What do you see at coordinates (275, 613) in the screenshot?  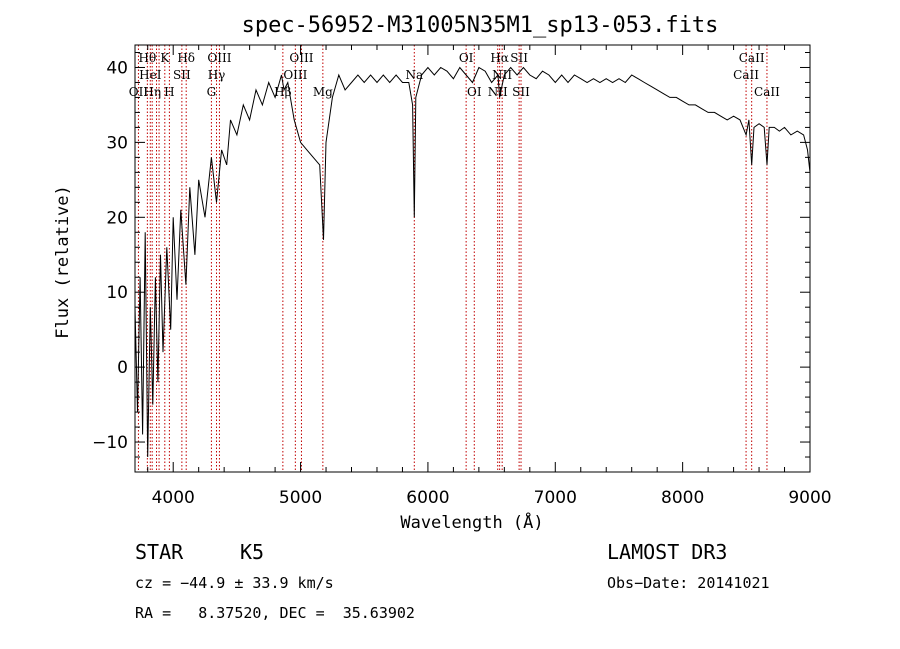 I see `coordinates: RA = 8.37520, DEC = 35.63902` at bounding box center [275, 613].